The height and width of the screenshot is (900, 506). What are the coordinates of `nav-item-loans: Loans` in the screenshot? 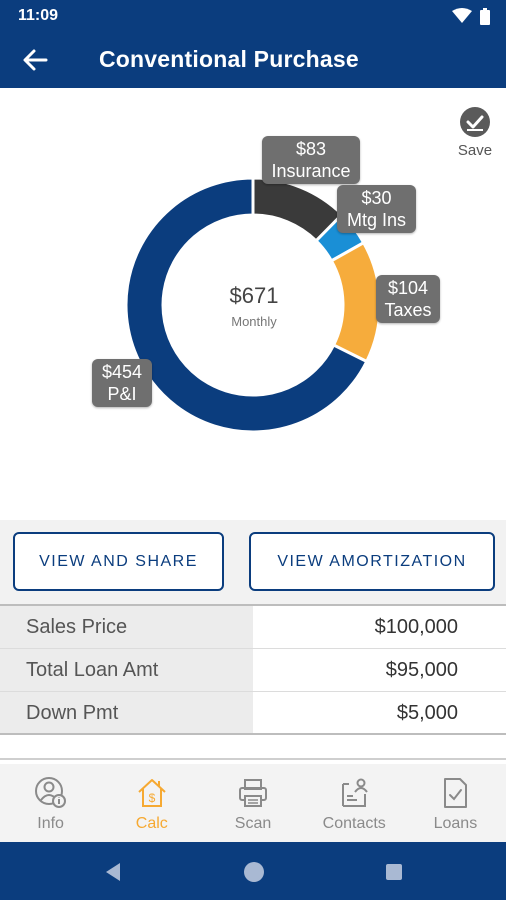 It's located at (455, 803).